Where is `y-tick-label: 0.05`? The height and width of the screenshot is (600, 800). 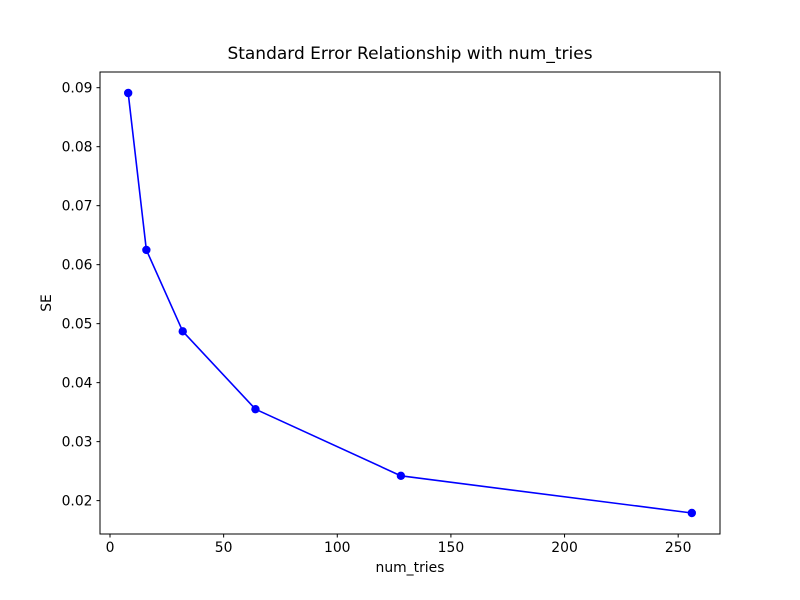
y-tick-label: 0.05 is located at coordinates (77, 324).